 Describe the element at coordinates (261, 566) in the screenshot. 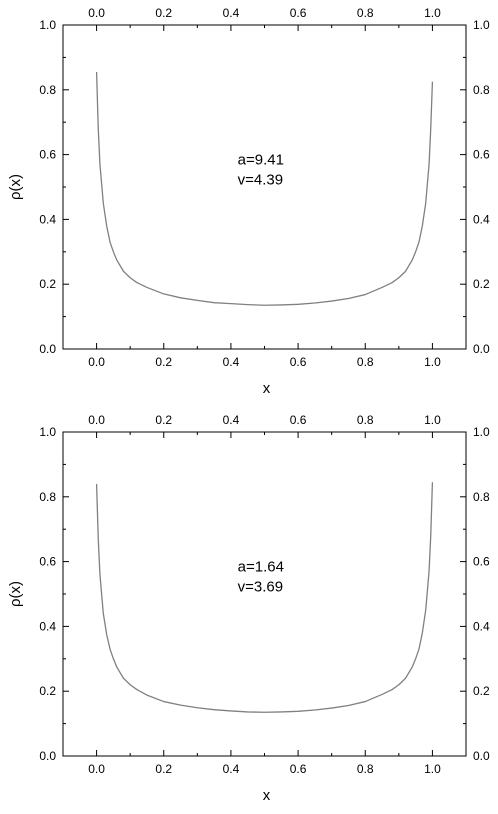

I see `annotation-line: a=1.64` at that location.